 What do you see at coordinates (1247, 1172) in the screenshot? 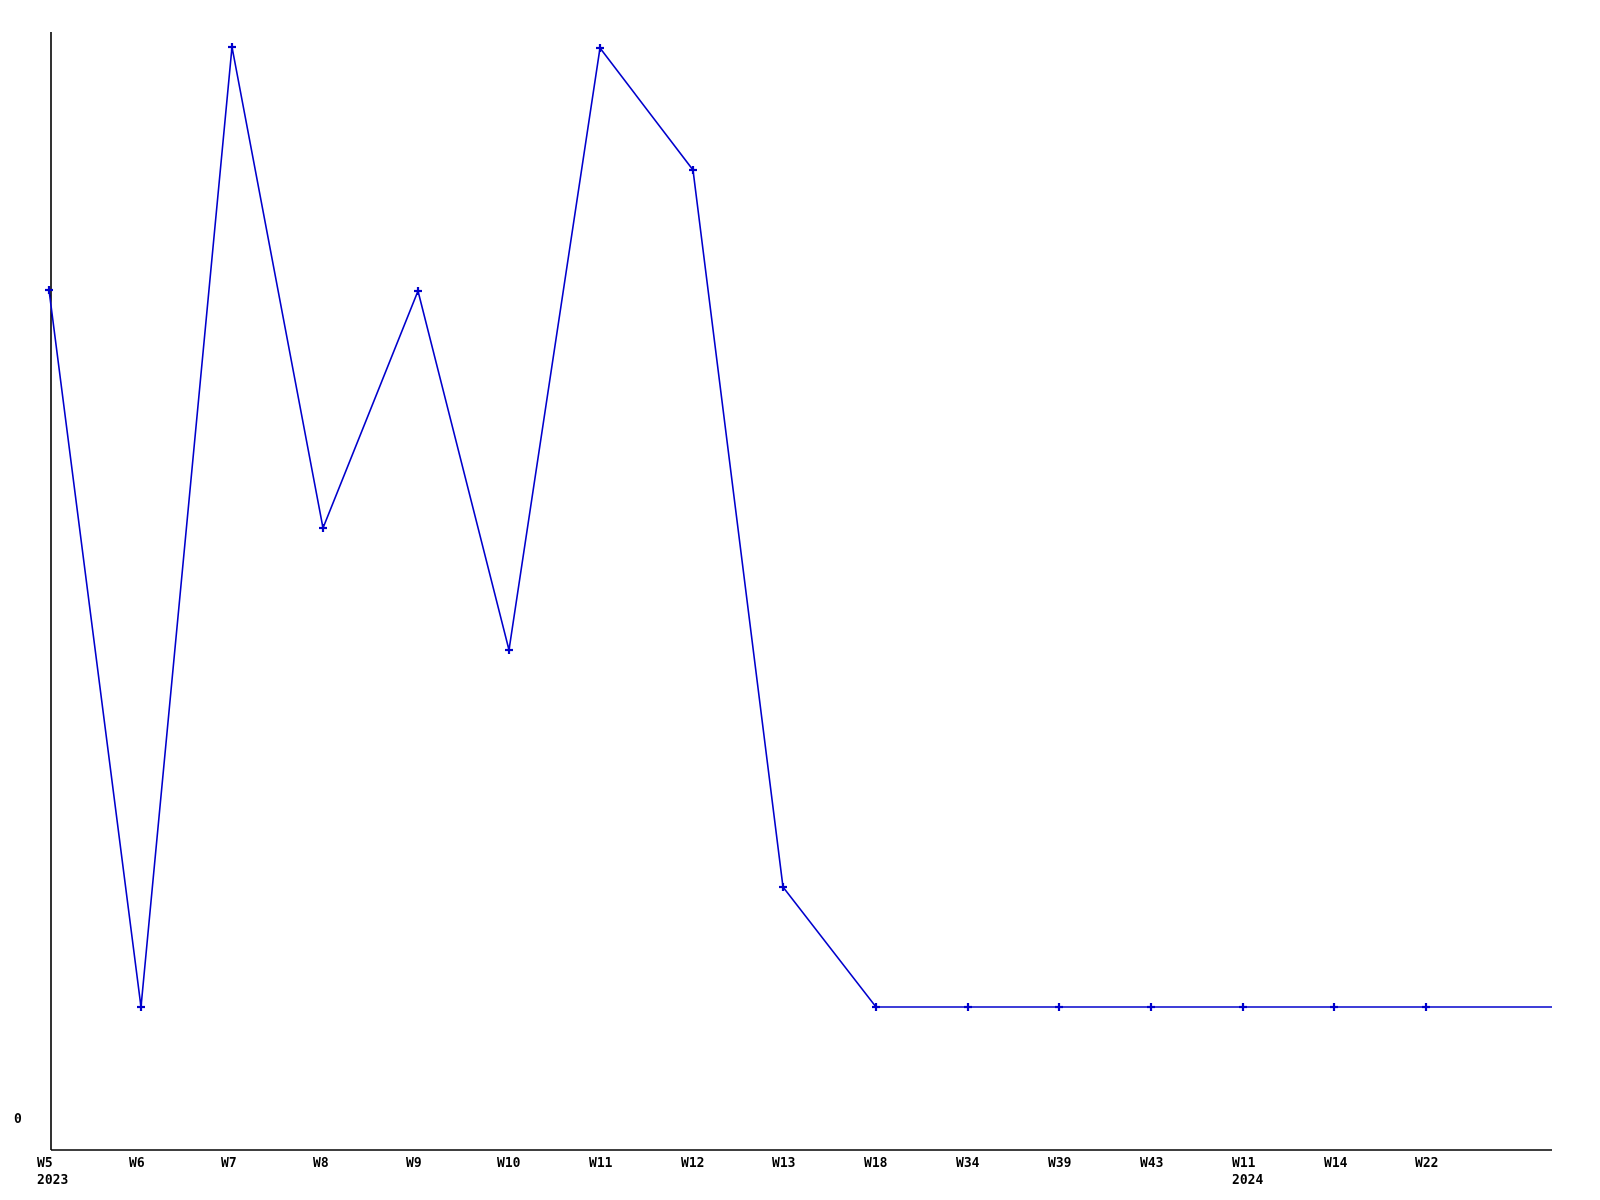
I see `x-tick-label: W11 2024` at bounding box center [1247, 1172].